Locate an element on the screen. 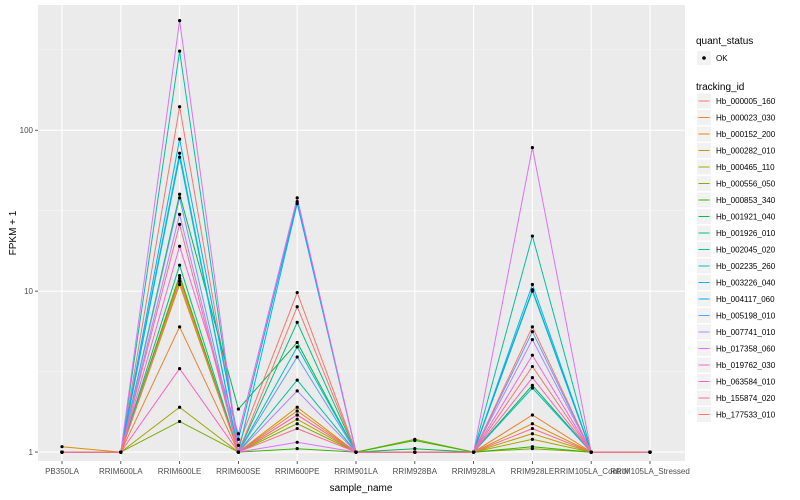  x-tick-label: RRIM105LA_Control is located at coordinates (591, 471).